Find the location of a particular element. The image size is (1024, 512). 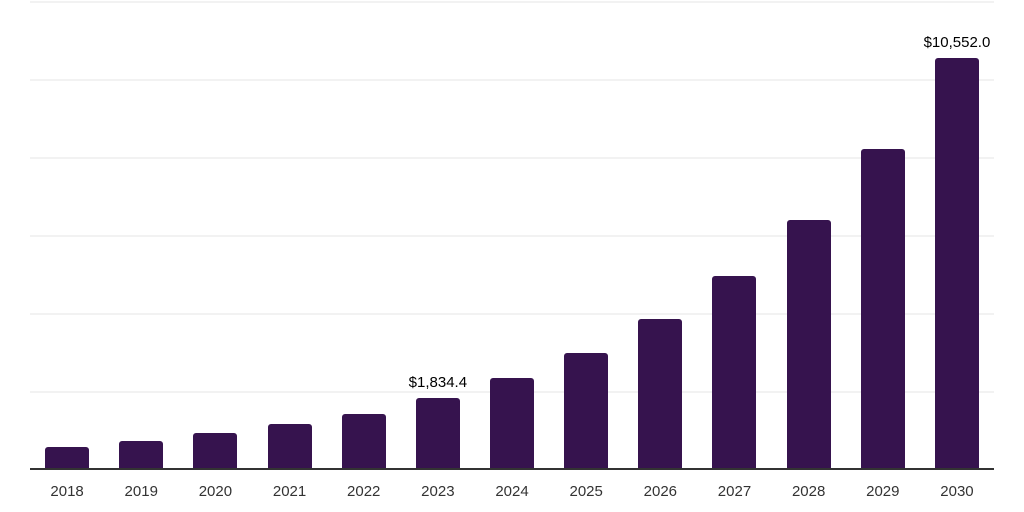

bar-slot: $1,834.4 is located at coordinates (438, 236).